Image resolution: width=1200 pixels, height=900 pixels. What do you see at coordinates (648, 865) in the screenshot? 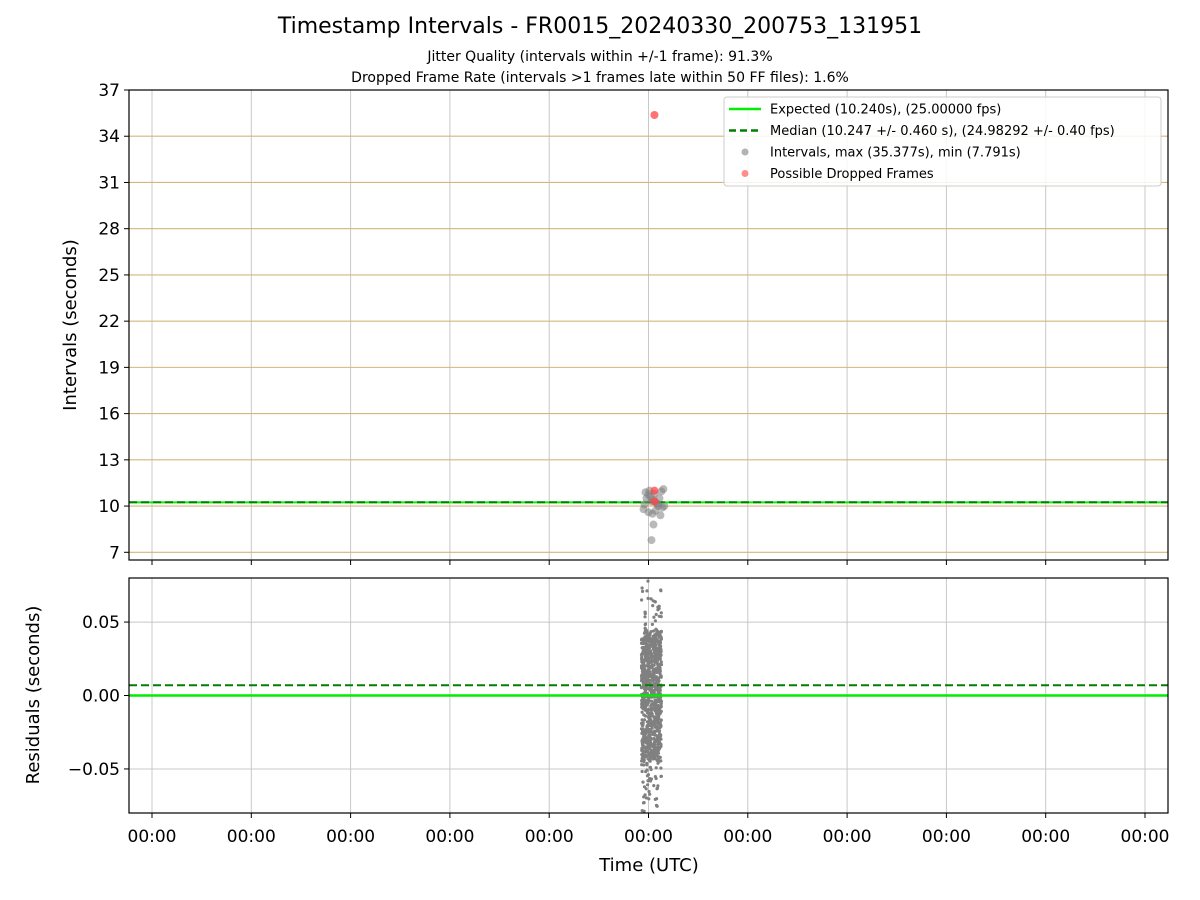
I see `x-axis-label: Time (UTC)` at bounding box center [648, 865].